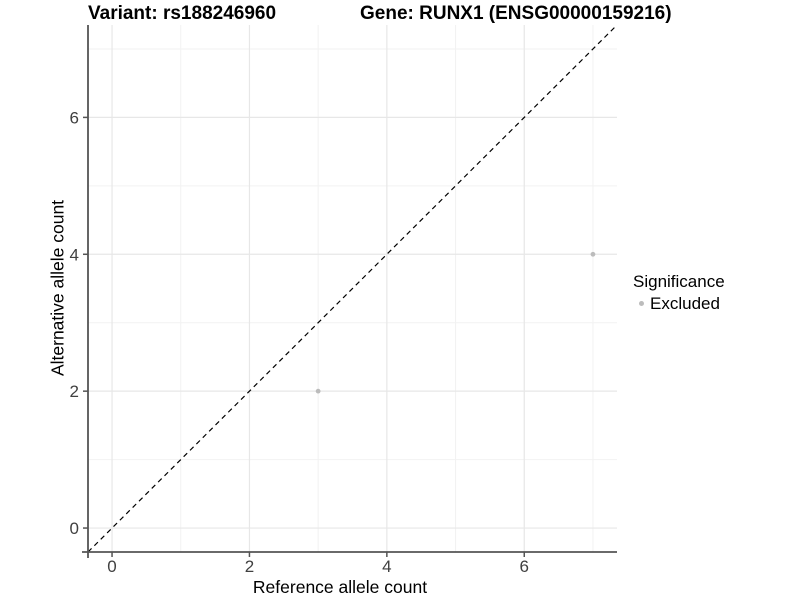  What do you see at coordinates (74, 254) in the screenshot?
I see `y-tick-label: 4` at bounding box center [74, 254].